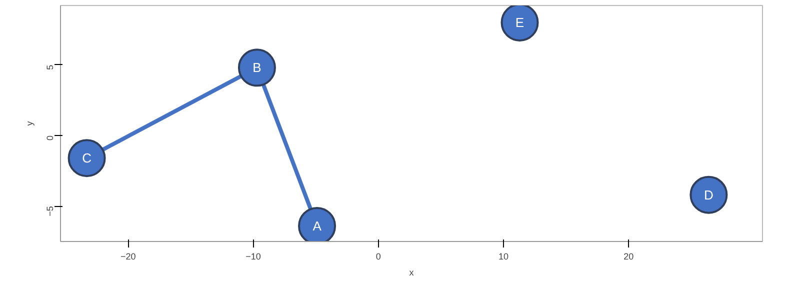 Image resolution: width=787 pixels, height=300 pixels. I want to click on data-label: D, so click(709, 194).